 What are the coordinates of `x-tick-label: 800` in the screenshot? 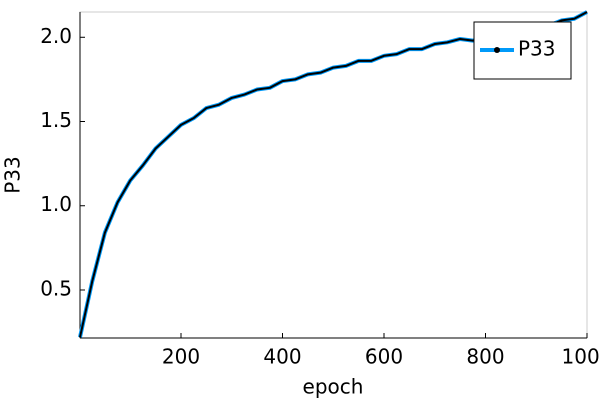 It's located at (485, 357).